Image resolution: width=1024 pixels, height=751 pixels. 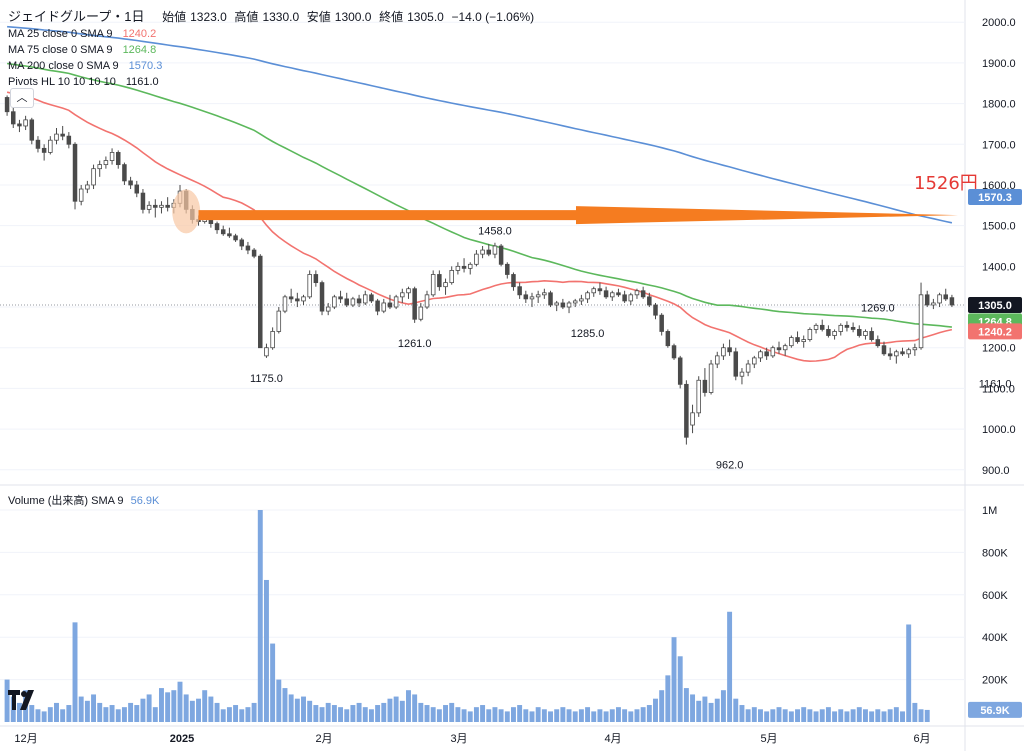 What do you see at coordinates (107, 501) in the screenshot?
I see `volume-sma-label: SMA 9` at bounding box center [107, 501].